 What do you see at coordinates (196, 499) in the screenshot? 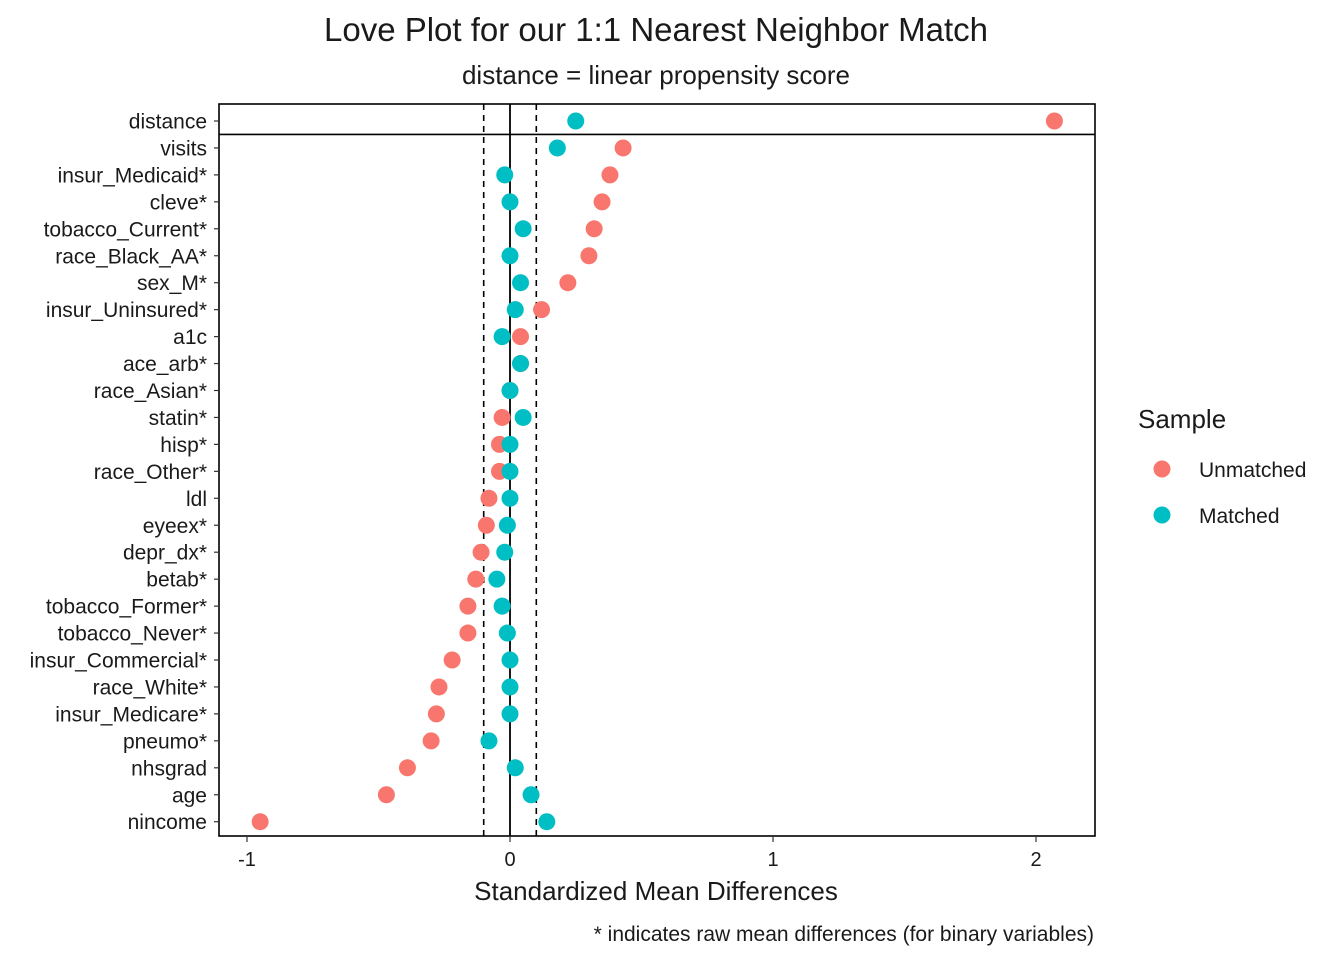
I see `y-tick-label: ldl` at bounding box center [196, 499].